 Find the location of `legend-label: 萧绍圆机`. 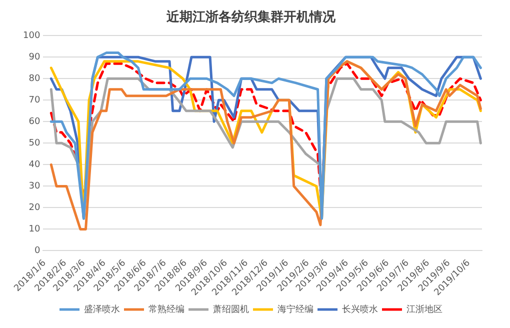

legend-label: 萧绍圆机 is located at coordinates (231, 309).